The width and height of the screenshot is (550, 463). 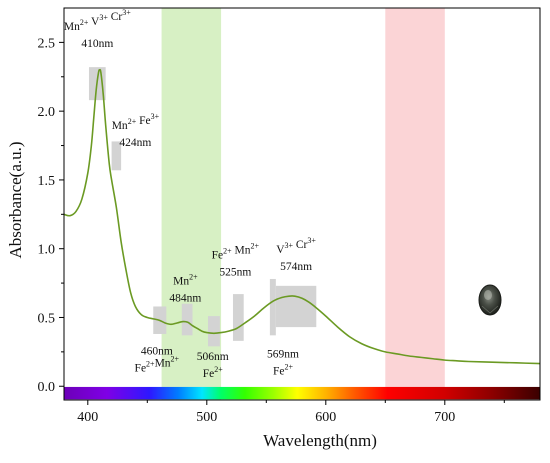 What do you see at coordinates (320, 440) in the screenshot?
I see `x-axis-title: Wavelength(nm)` at bounding box center [320, 440].